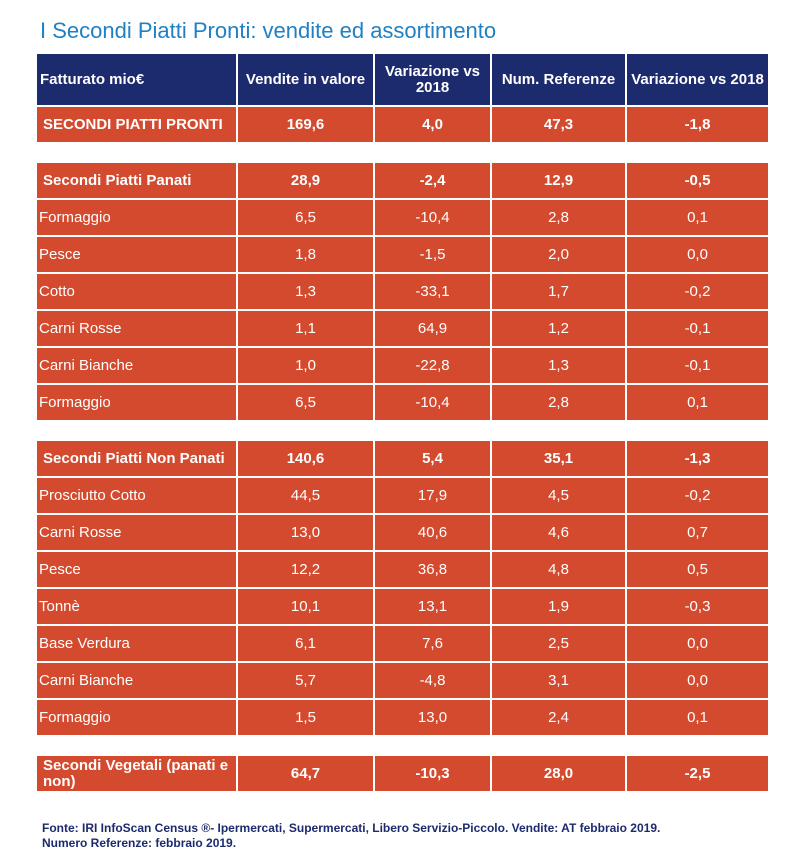 The image size is (795, 853). What do you see at coordinates (558, 495) in the screenshot?
I see `value-cell: 4,5` at bounding box center [558, 495].